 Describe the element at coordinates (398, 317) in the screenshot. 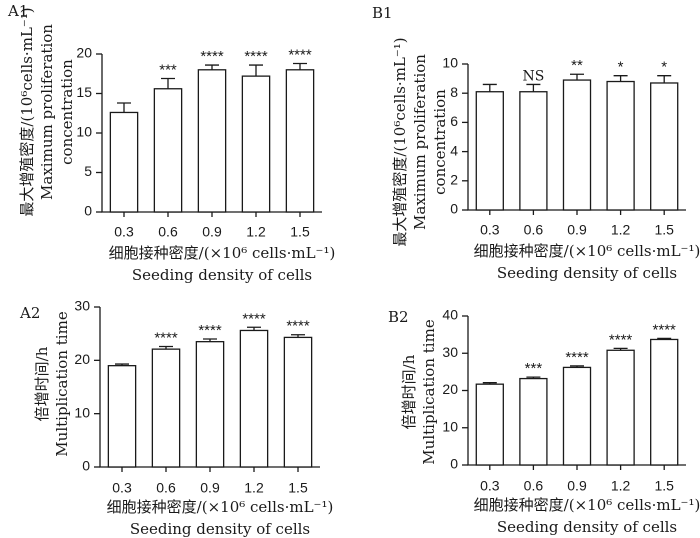

I see `panel-label: B2` at that location.